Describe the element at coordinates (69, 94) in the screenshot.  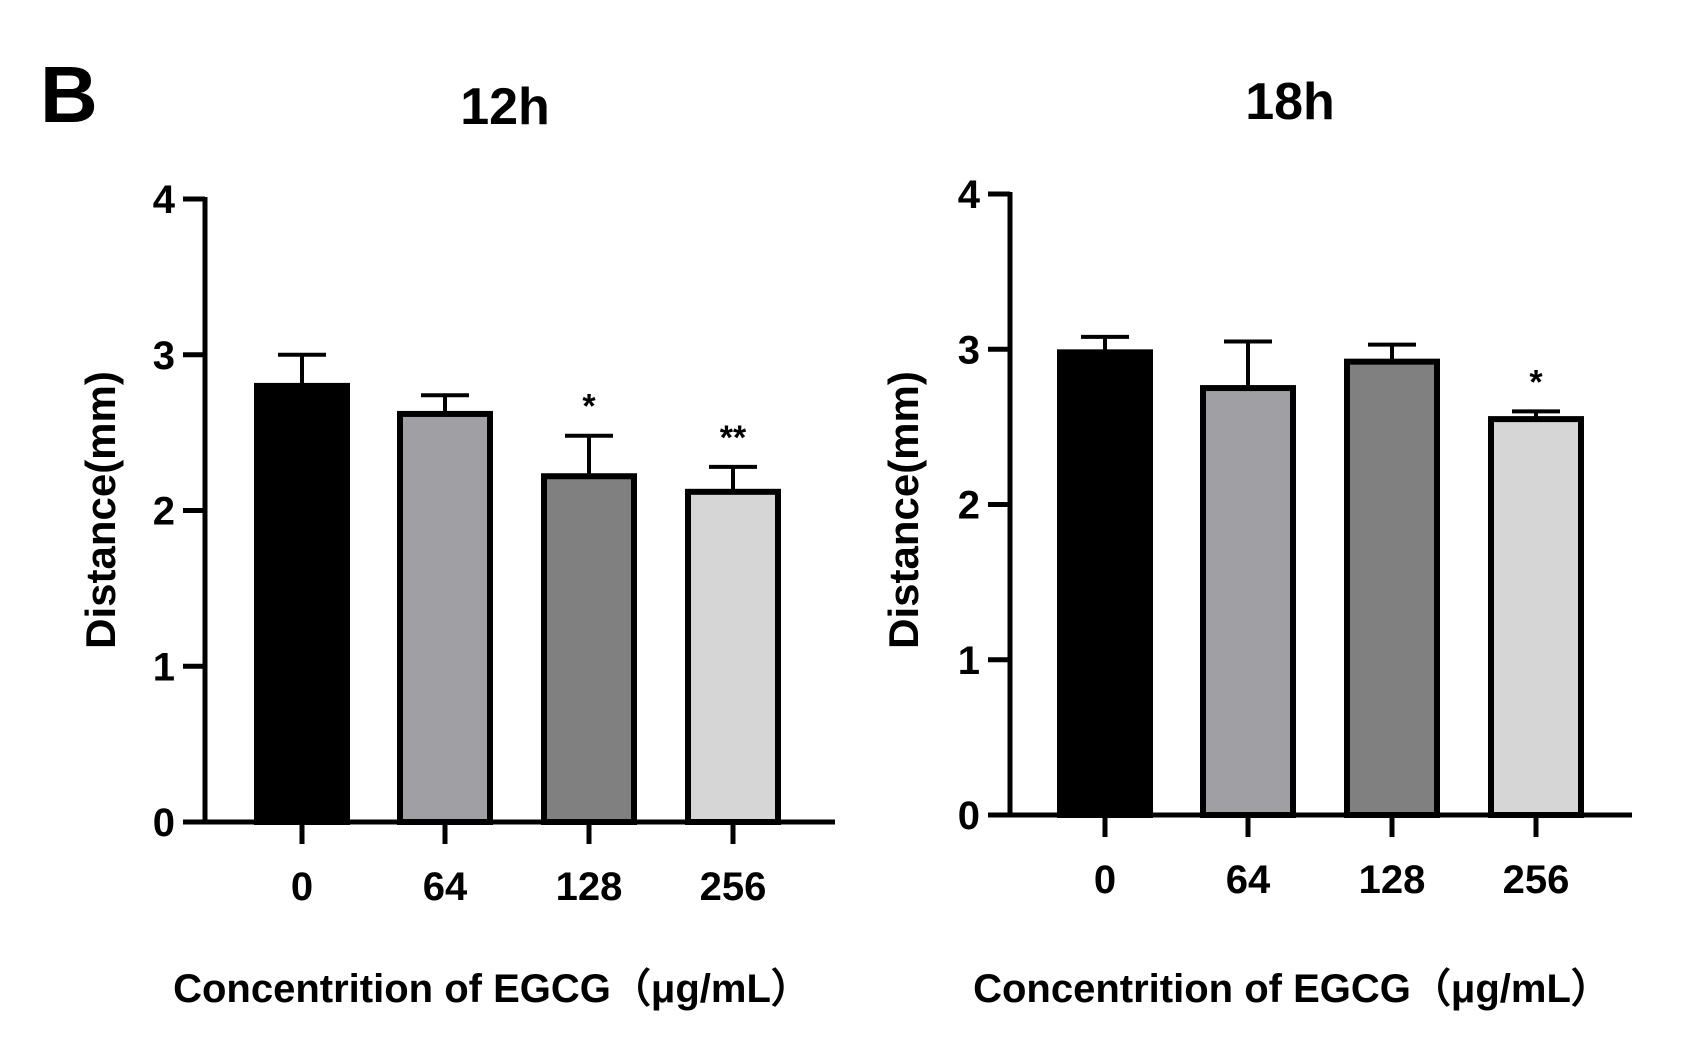
I see `panel-label: B` at that location.